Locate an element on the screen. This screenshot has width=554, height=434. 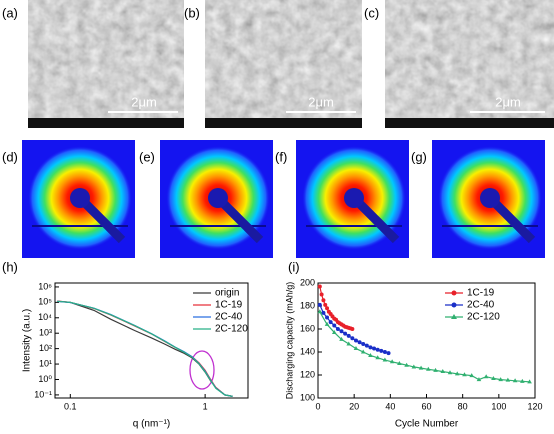
panel-label: (g) is located at coordinates (419, 156).